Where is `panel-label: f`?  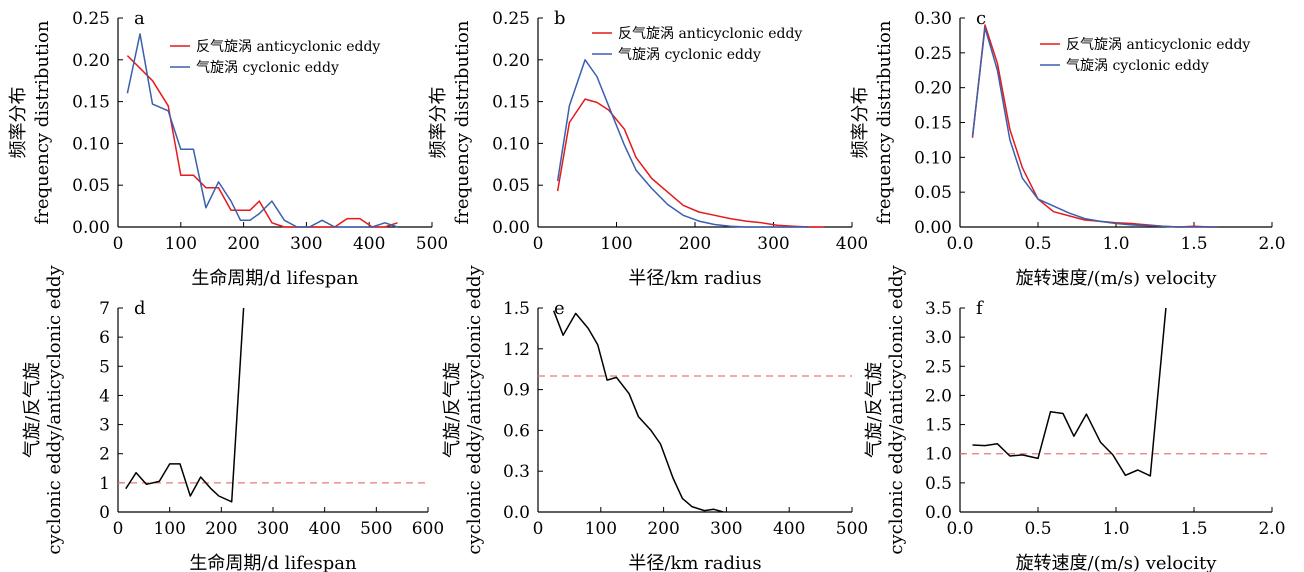
panel-label: f is located at coordinates (980, 308).